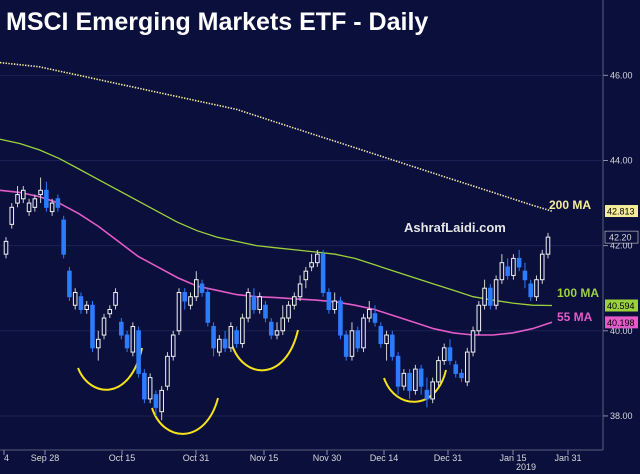 The height and width of the screenshot is (474, 640). I want to click on value-flag-label: 40.594, so click(621, 306).